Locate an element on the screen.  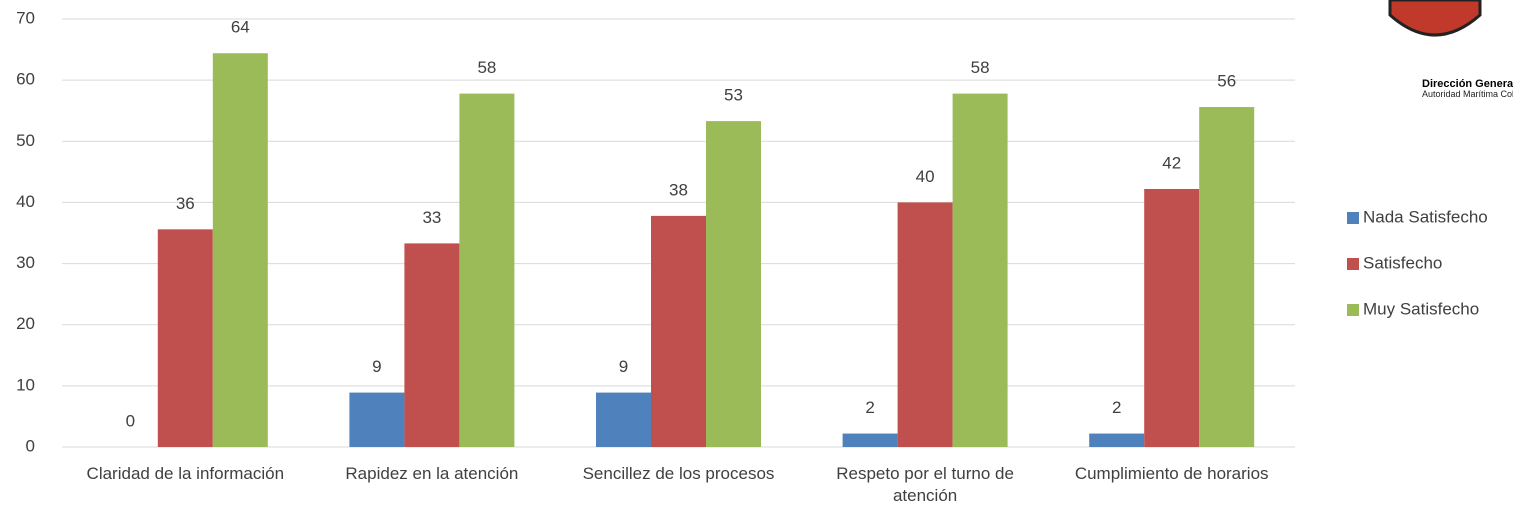
y-tick-label: 30 is located at coordinates (25, 262).